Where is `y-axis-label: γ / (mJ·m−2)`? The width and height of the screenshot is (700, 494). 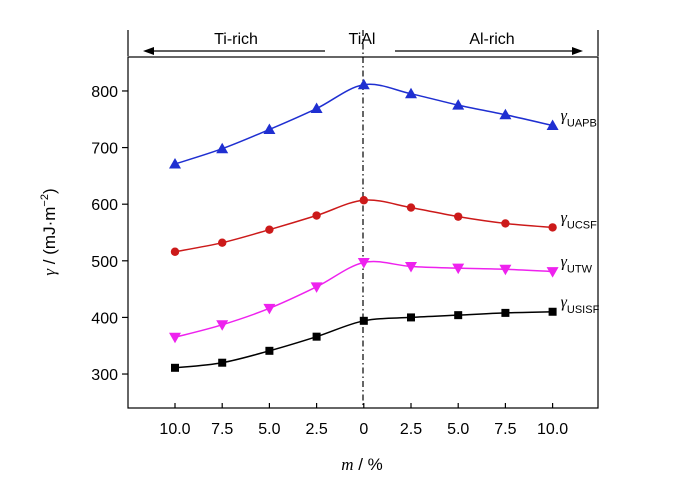
y-axis-label: γ / (mJ·m−2) is located at coordinates (49, 231).